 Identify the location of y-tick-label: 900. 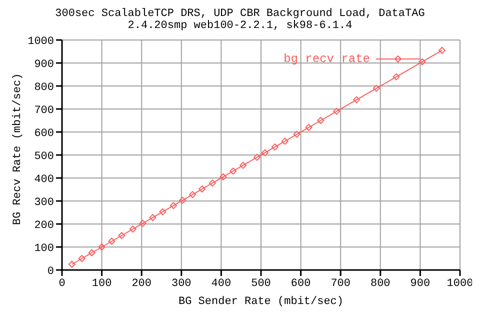
(44, 64).